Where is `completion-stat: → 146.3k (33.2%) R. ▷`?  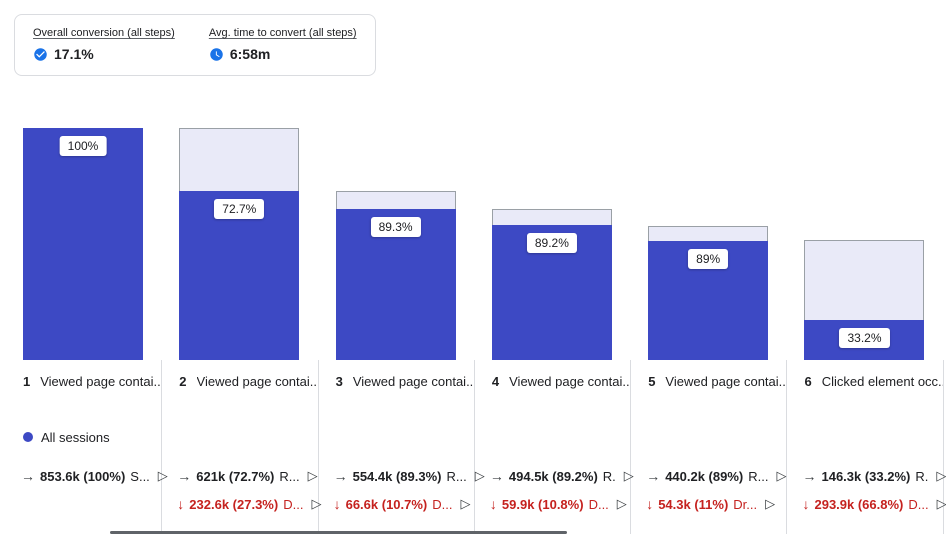 completion-stat: → 146.3k (33.2%) R. ▷ is located at coordinates (866, 476).